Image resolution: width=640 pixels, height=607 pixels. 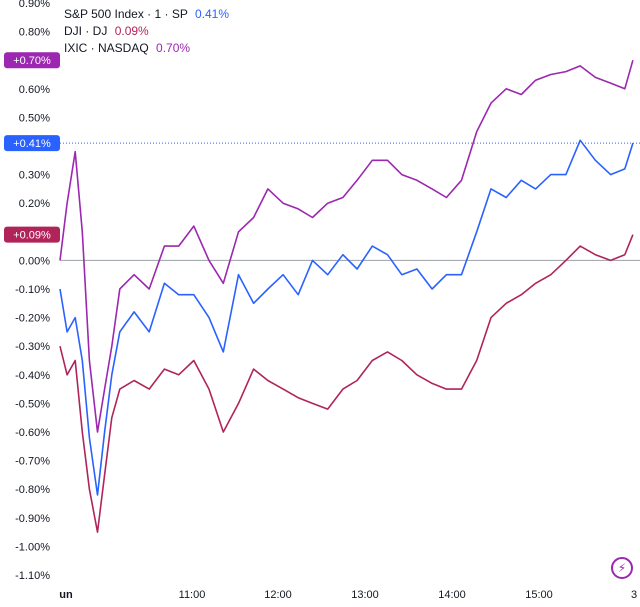 What do you see at coordinates (34, 176) in the screenshot?
I see `y-tick-label: 0.30%` at bounding box center [34, 176].